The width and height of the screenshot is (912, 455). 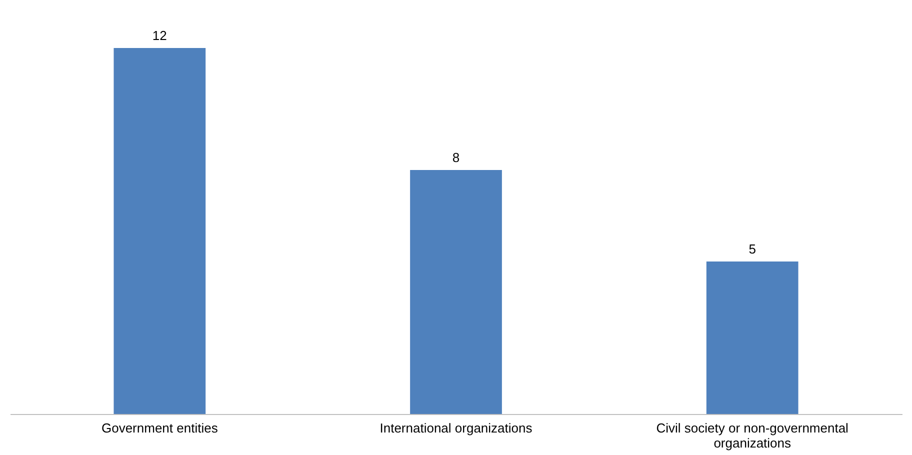 I want to click on data-label: 8, so click(x=456, y=157).